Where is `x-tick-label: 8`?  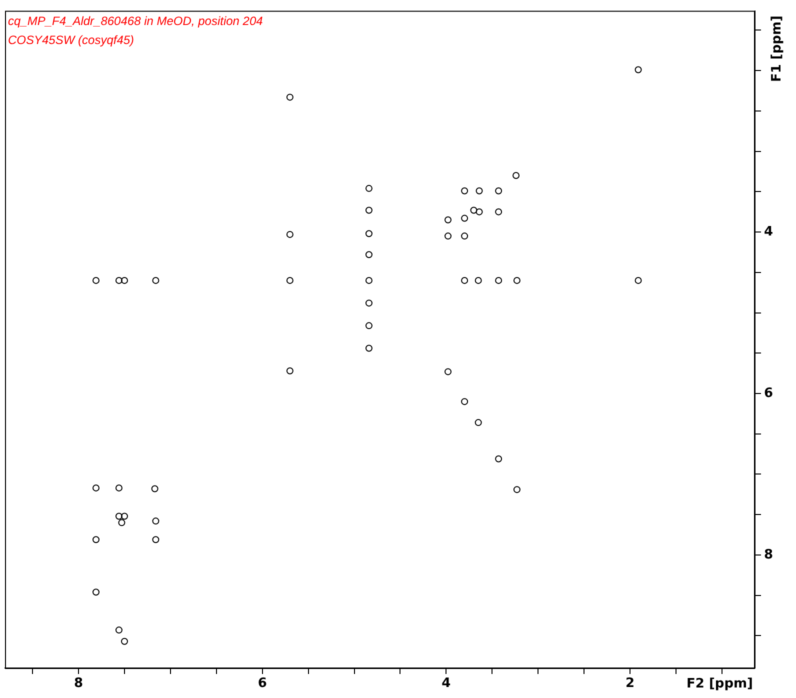 x-tick-label: 8 is located at coordinates (79, 684).